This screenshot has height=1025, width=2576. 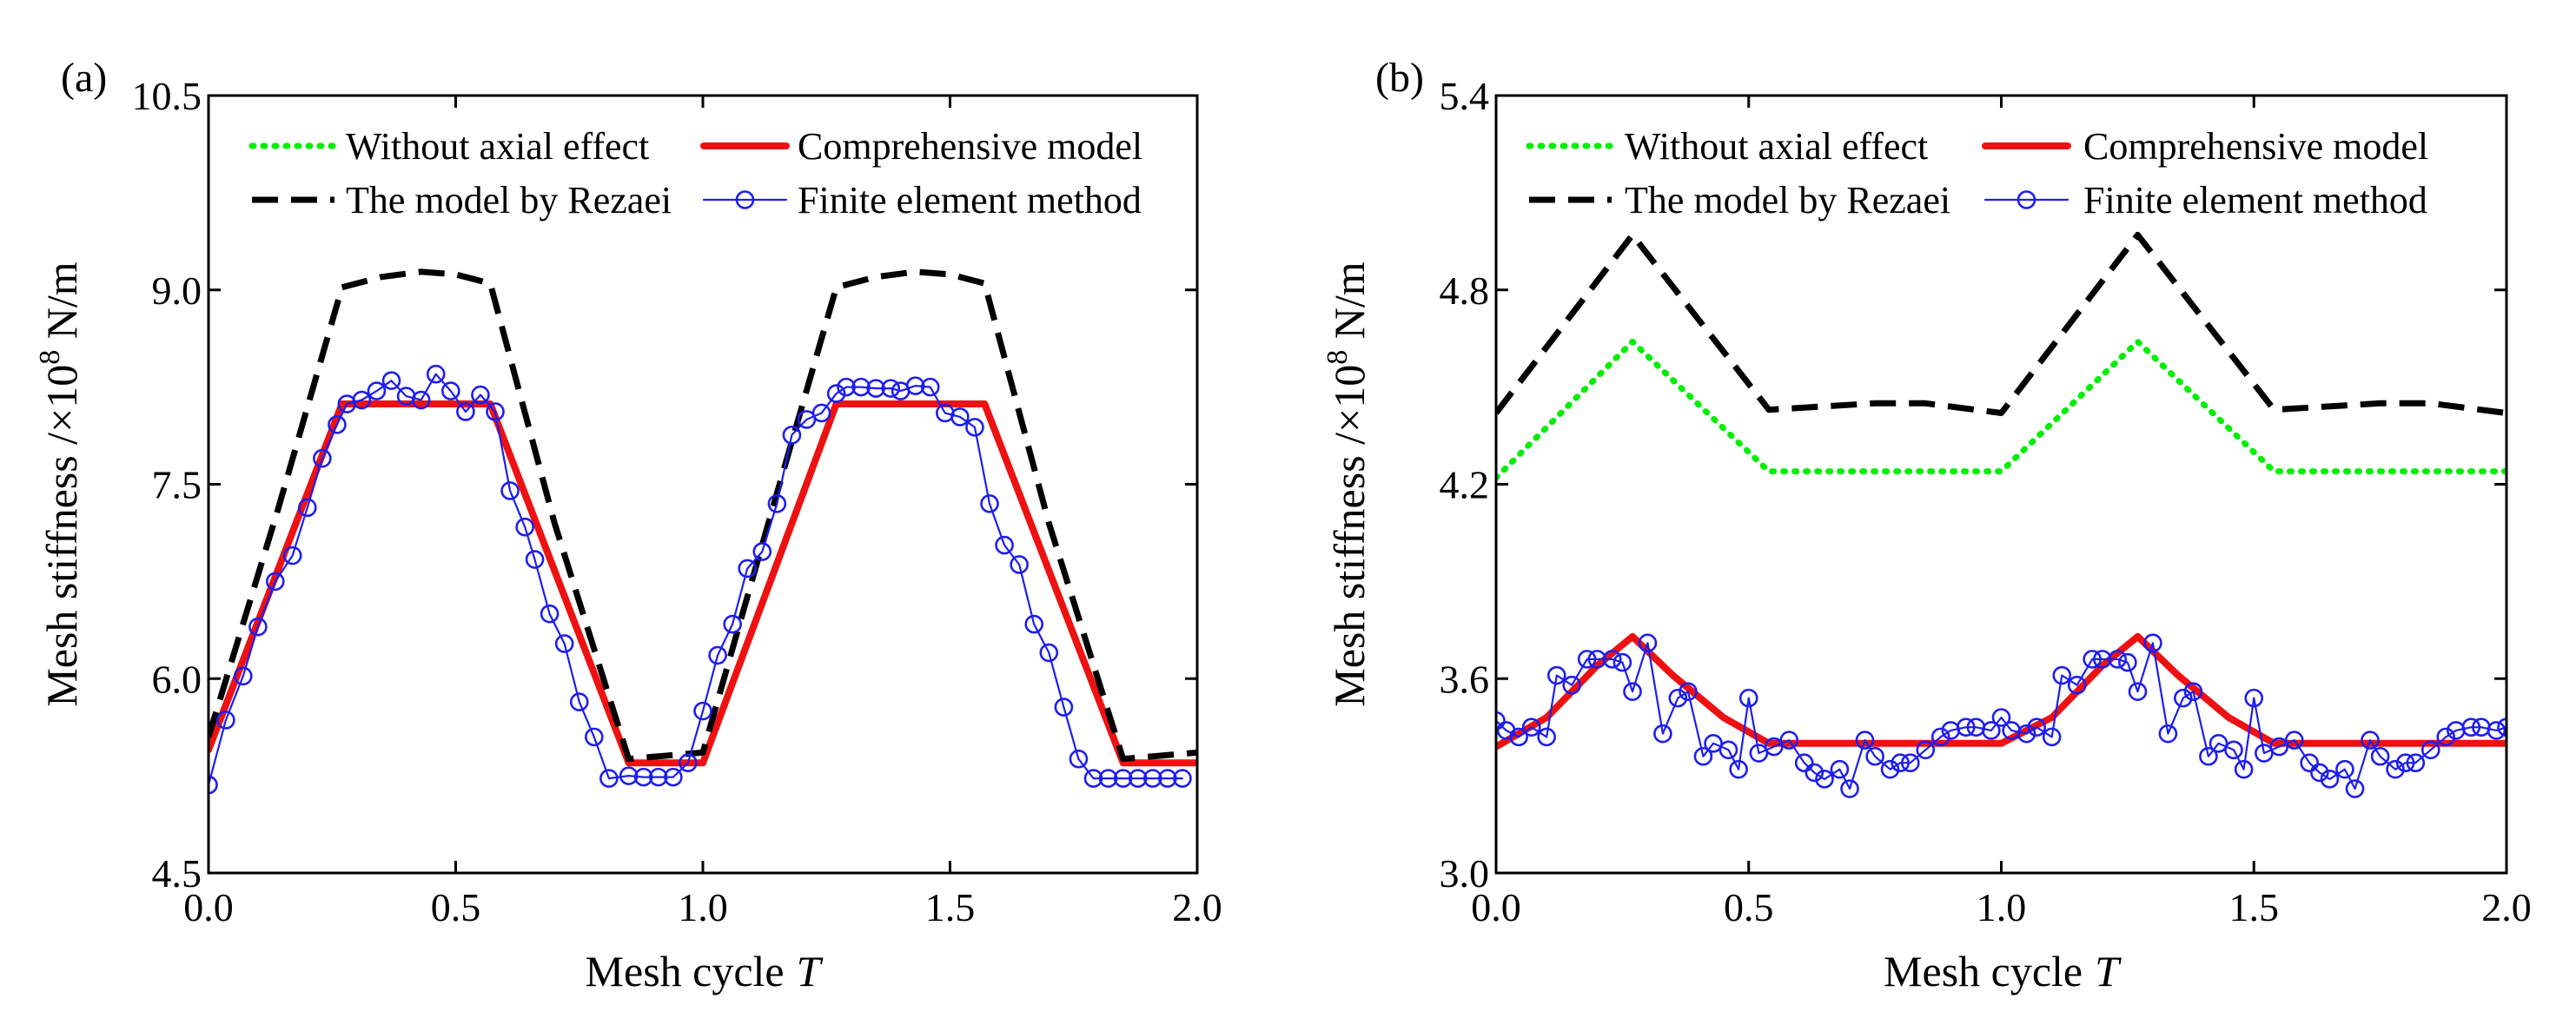 What do you see at coordinates (84, 78) in the screenshot?
I see `panel-label: (a)` at bounding box center [84, 78].